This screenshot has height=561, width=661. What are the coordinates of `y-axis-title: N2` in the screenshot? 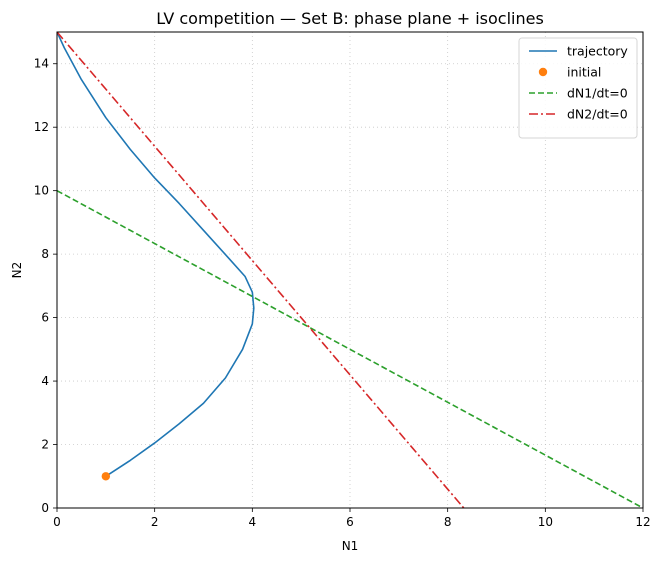 It's located at (17, 270).